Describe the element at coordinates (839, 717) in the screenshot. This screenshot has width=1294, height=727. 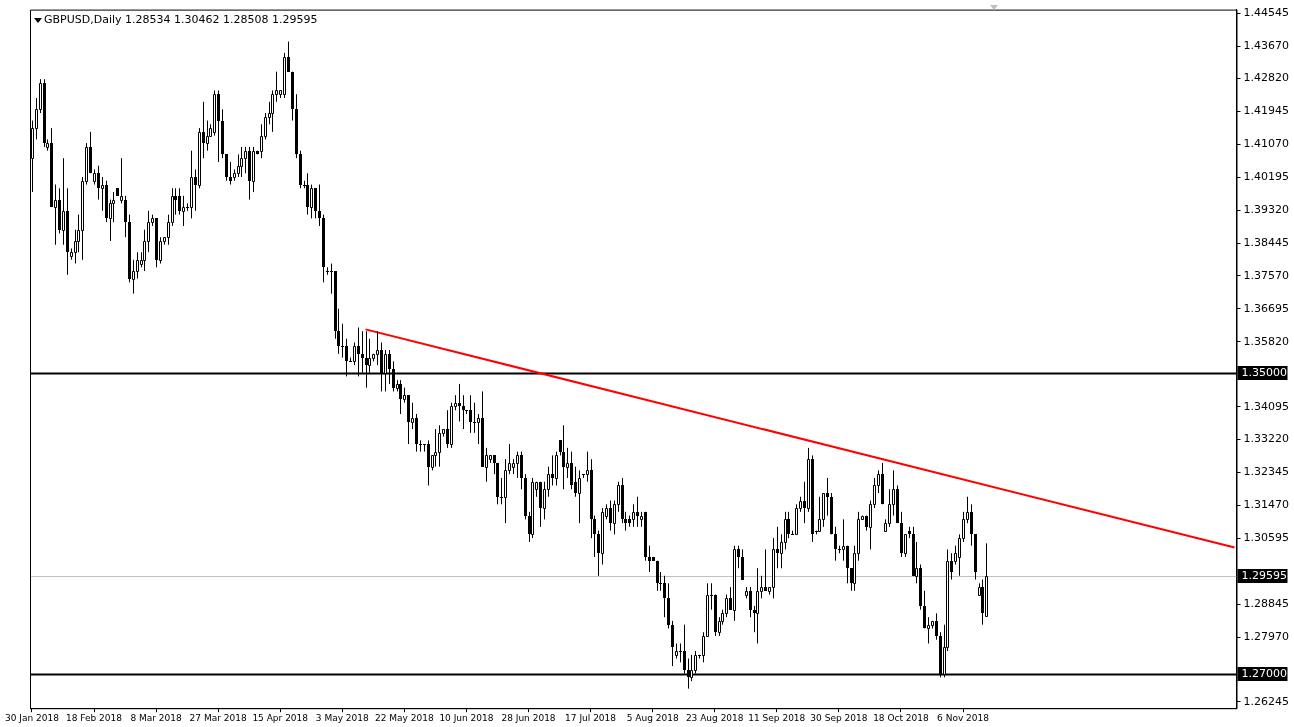
I see `x-tick-label: 30 Sep 2018` at that location.